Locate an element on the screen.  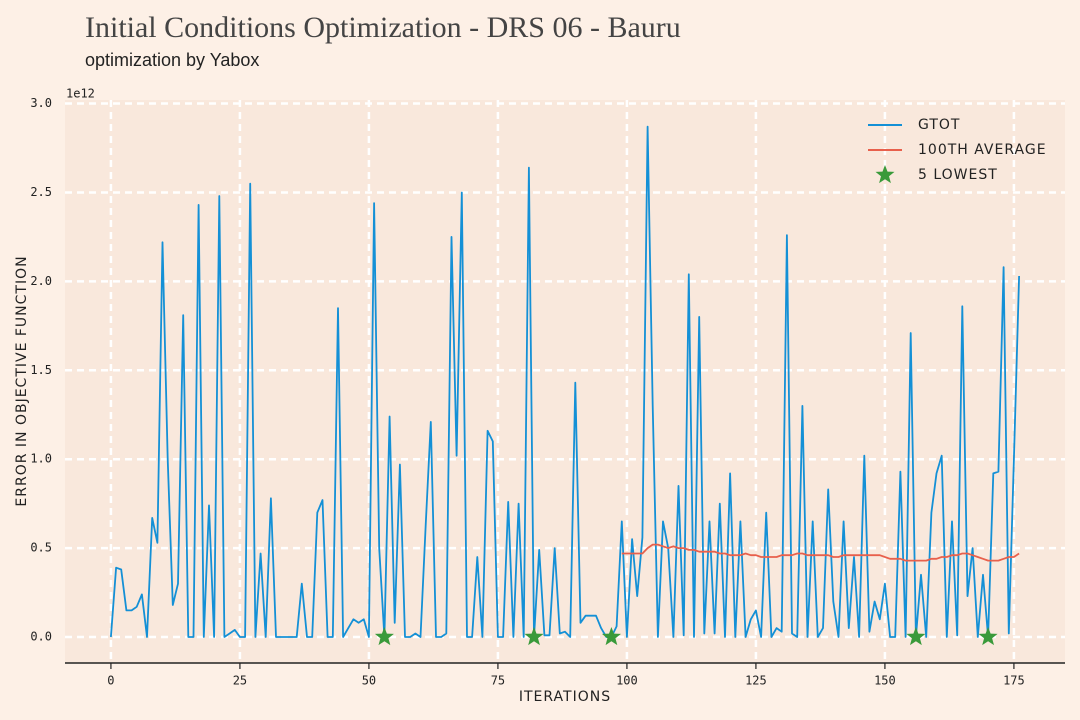
legend: GTOT 100TH AVERAGE 5 LOWEST is located at coordinates (957, 150).